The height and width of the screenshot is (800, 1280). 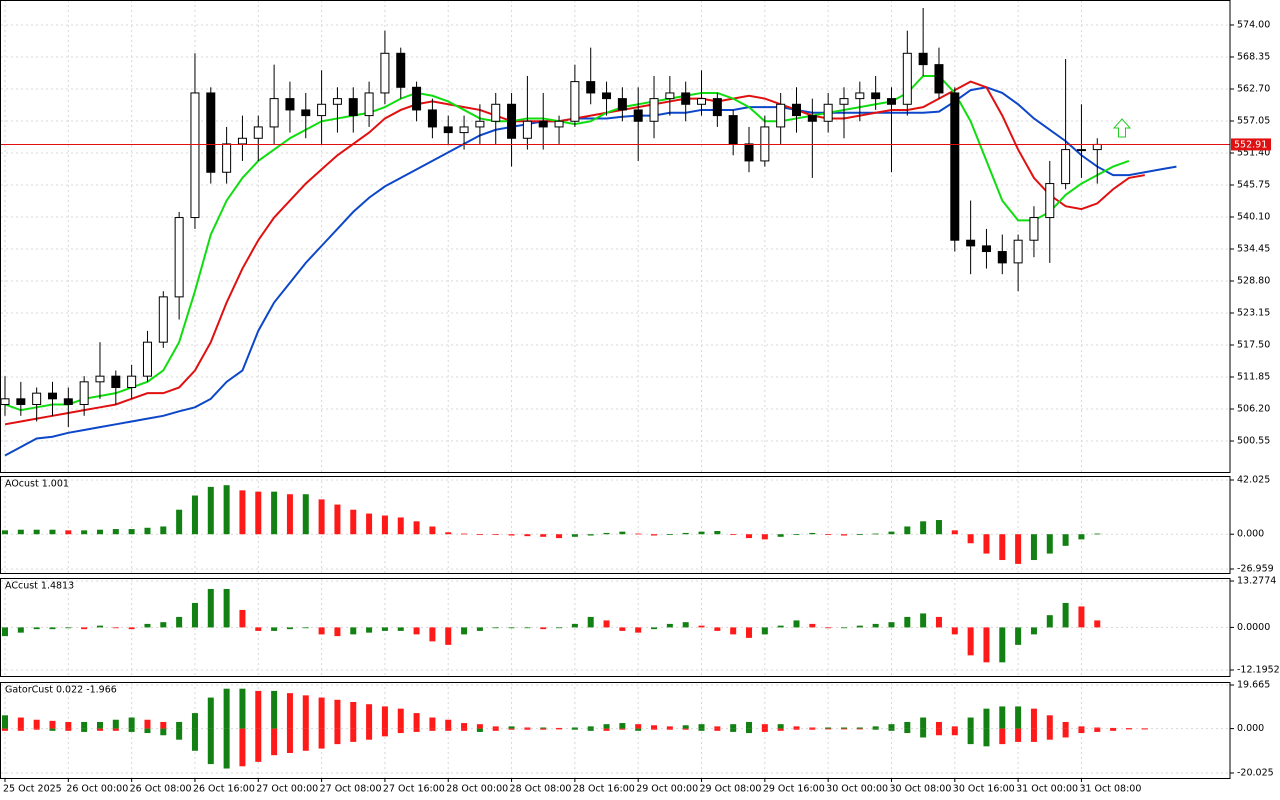 I want to click on y-tick-label: 551.40, so click(x=1253, y=152).